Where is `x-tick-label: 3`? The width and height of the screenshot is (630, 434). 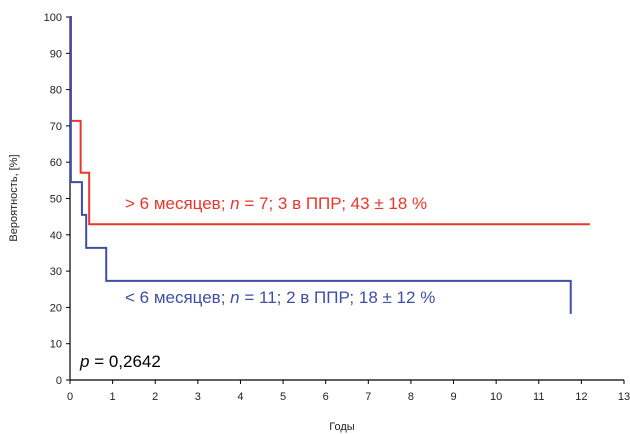 x-tick-label: 3 is located at coordinates (198, 397).